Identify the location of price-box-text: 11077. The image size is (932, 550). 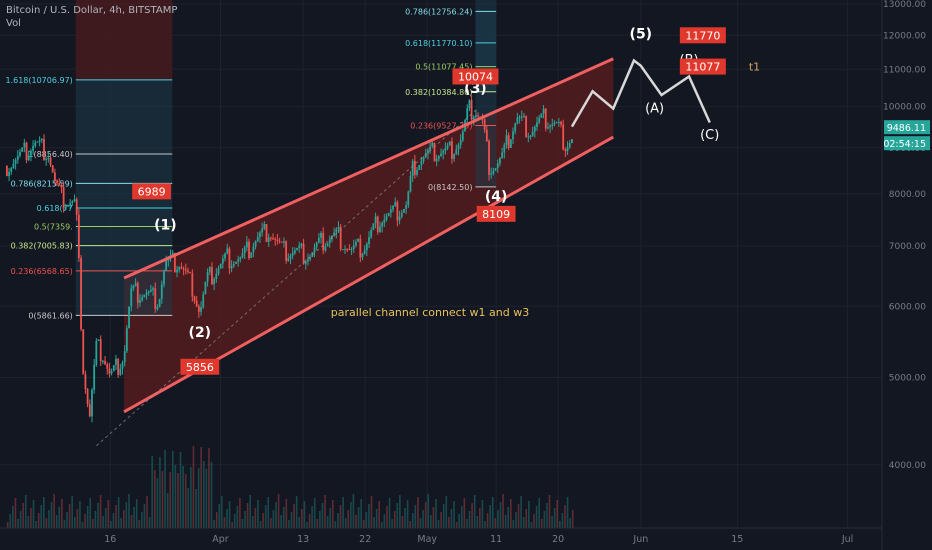
(702, 67).